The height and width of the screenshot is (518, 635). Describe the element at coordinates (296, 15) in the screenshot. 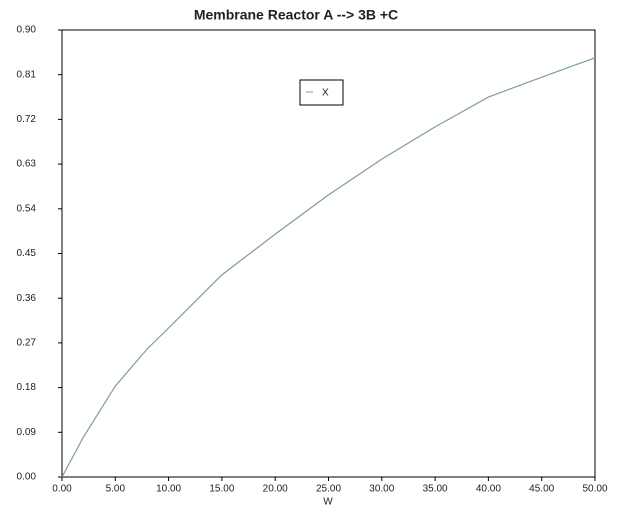

I see `chart-title: Membrane Reactor A --> 3B +C` at that location.